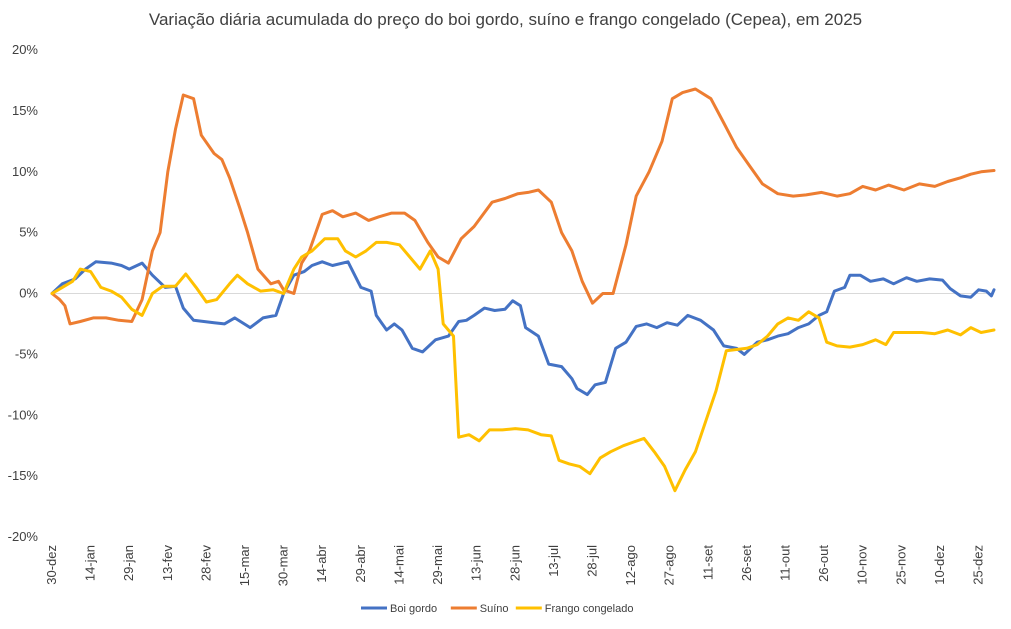 The image size is (1011, 629). I want to click on x-tick-label: 28-fev, so click(205, 563).